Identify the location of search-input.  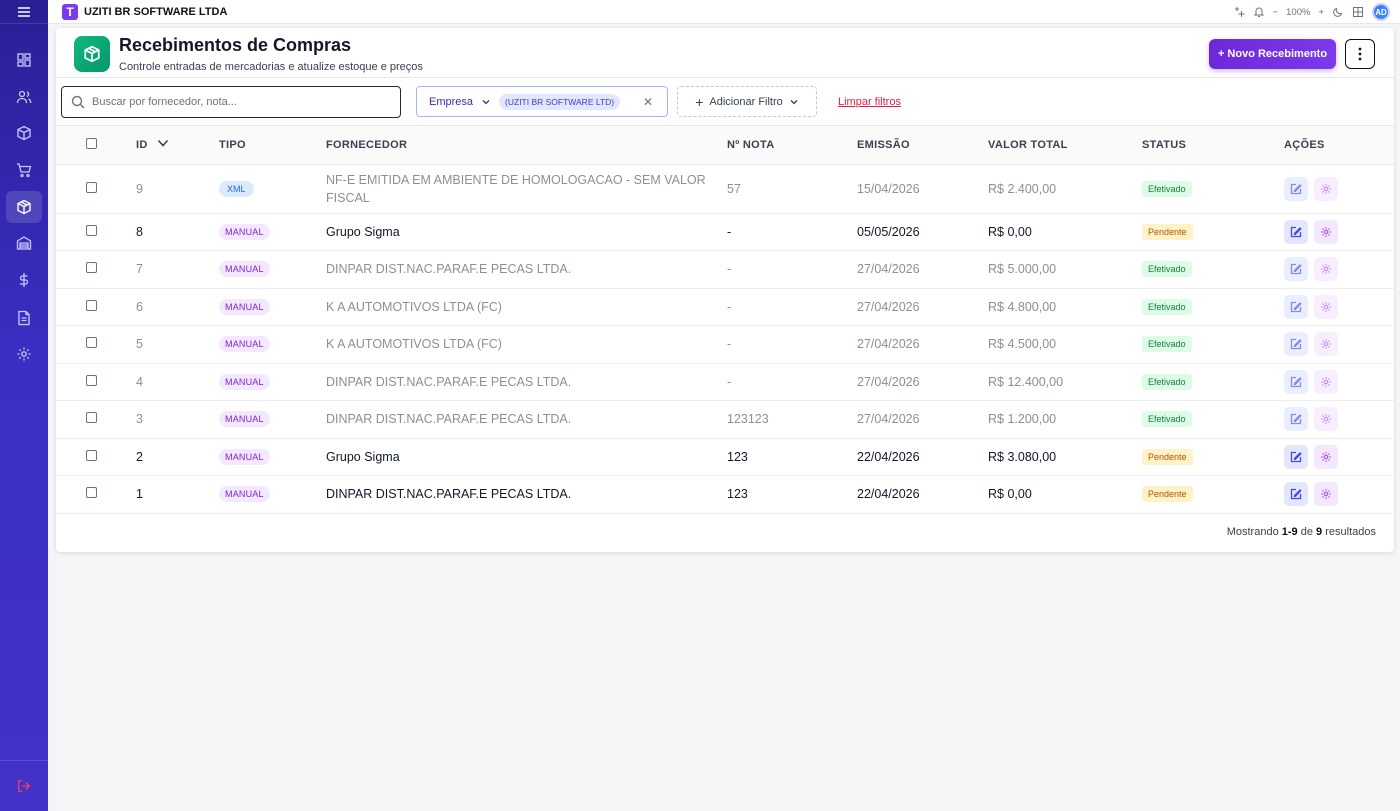
(237, 102).